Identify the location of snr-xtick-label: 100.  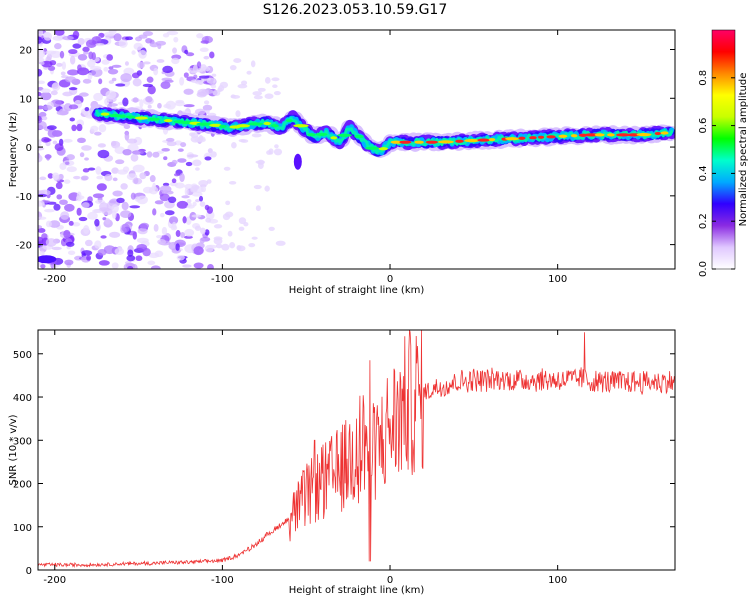
(557, 580).